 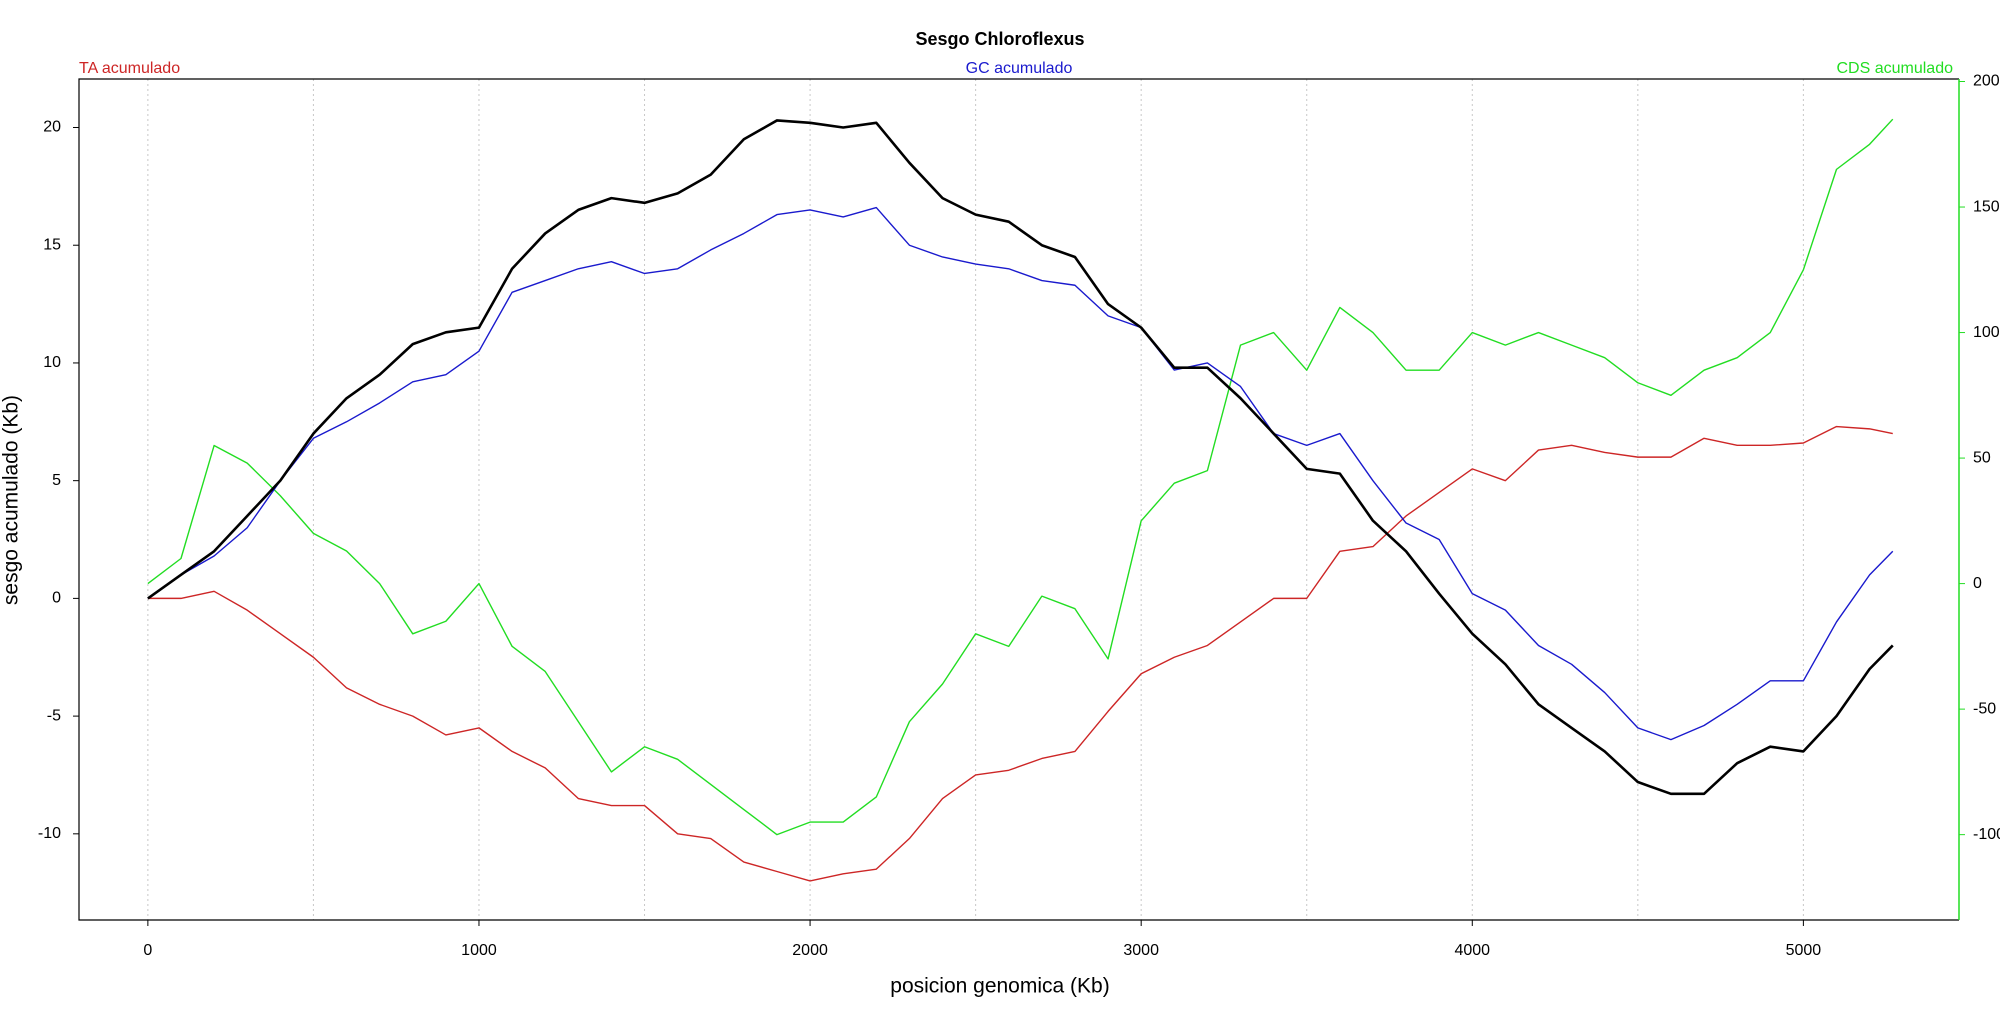 I want to click on y-tick-label: 20, so click(x=52, y=127).